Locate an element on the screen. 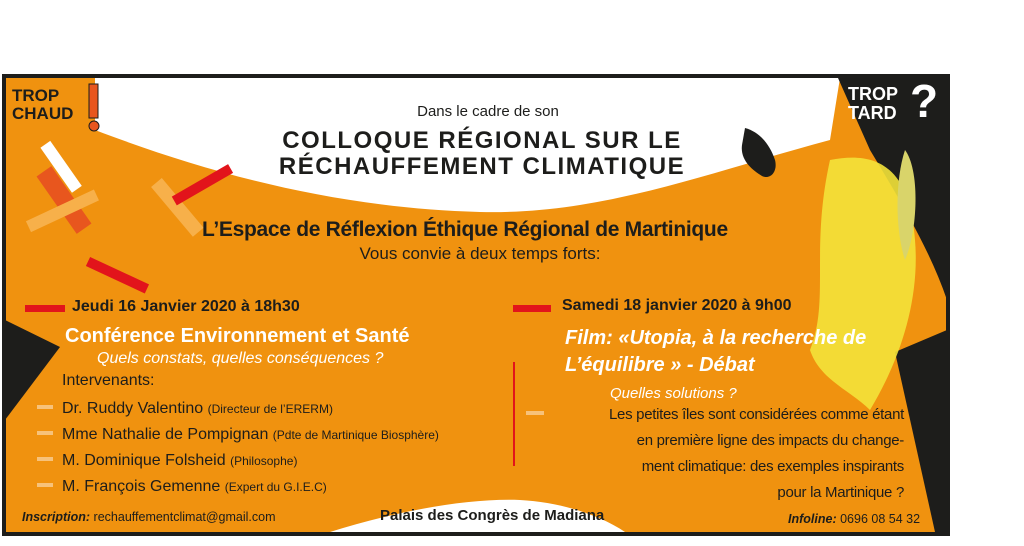 The width and height of the screenshot is (1024, 546). question-mark-icon: ? is located at coordinates (924, 101).